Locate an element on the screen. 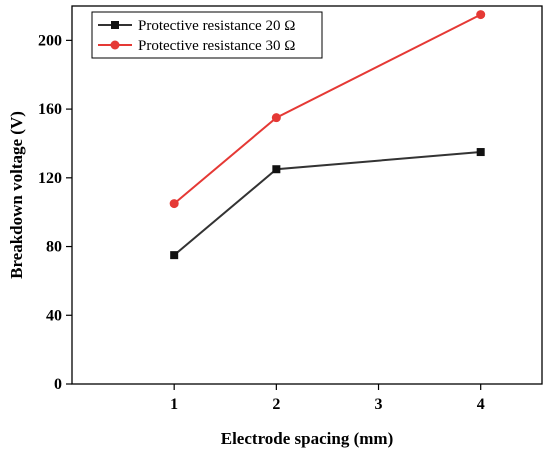 Image resolution: width=550 pixels, height=458 pixels. y-tick-label: 160 is located at coordinates (50, 109).